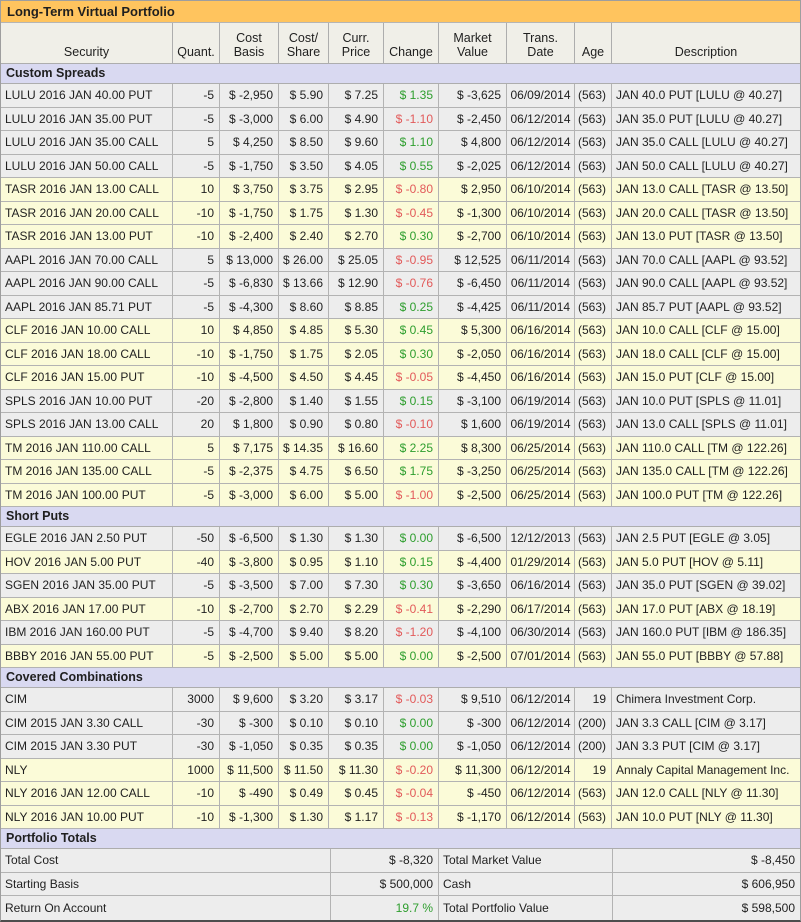  What do you see at coordinates (304, 165) in the screenshot?
I see `cell-cost-share: $ 3.50` at bounding box center [304, 165].